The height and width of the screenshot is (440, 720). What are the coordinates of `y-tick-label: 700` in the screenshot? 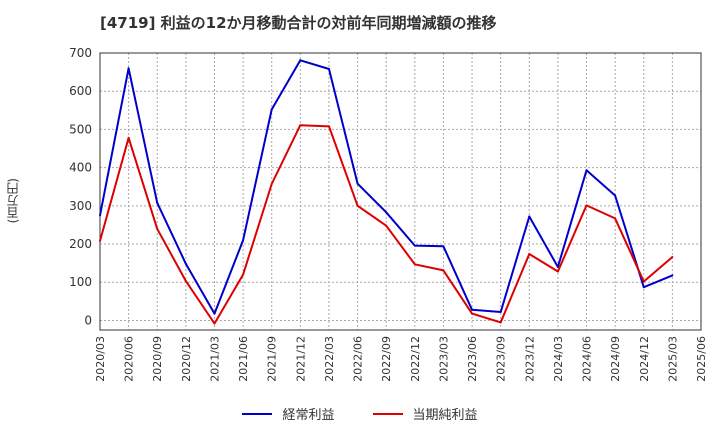 It's located at (80, 53).